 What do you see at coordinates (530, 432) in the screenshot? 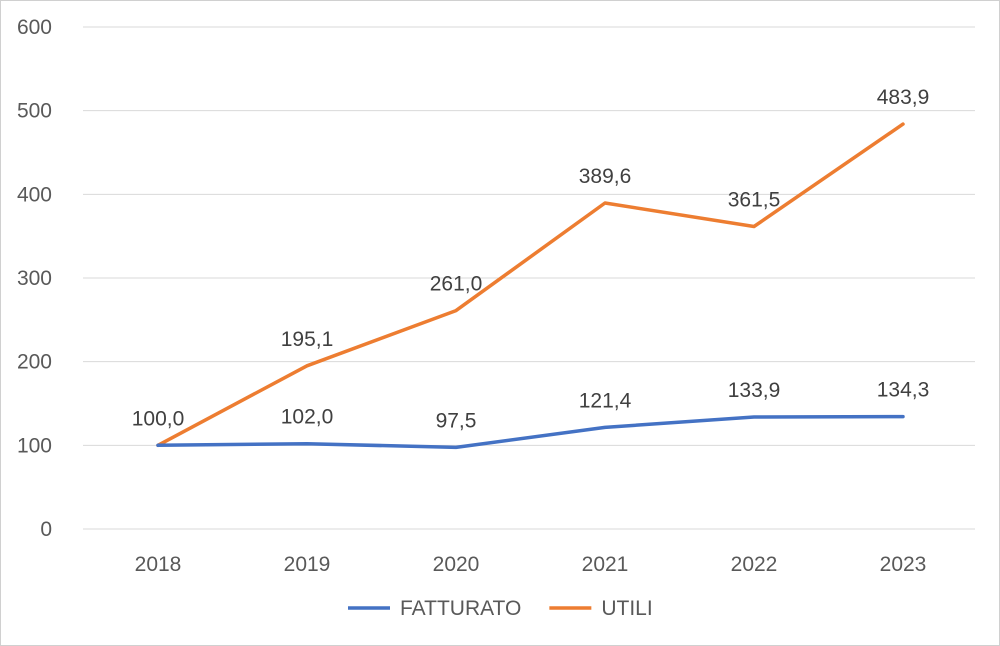
I see `series-line-fatturato` at bounding box center [530, 432].